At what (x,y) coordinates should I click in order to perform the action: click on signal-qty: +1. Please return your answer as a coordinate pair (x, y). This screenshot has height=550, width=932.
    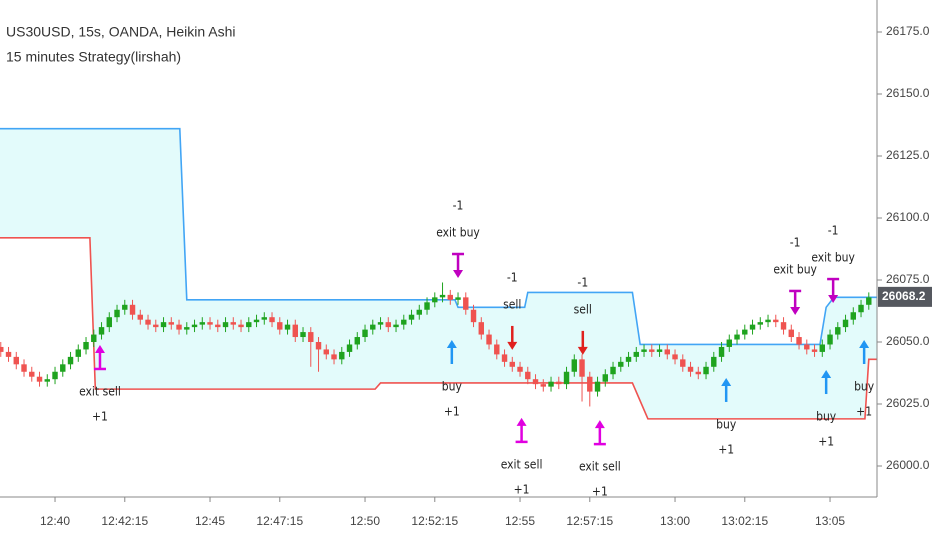
    Looking at the image, I should click on (726, 449).